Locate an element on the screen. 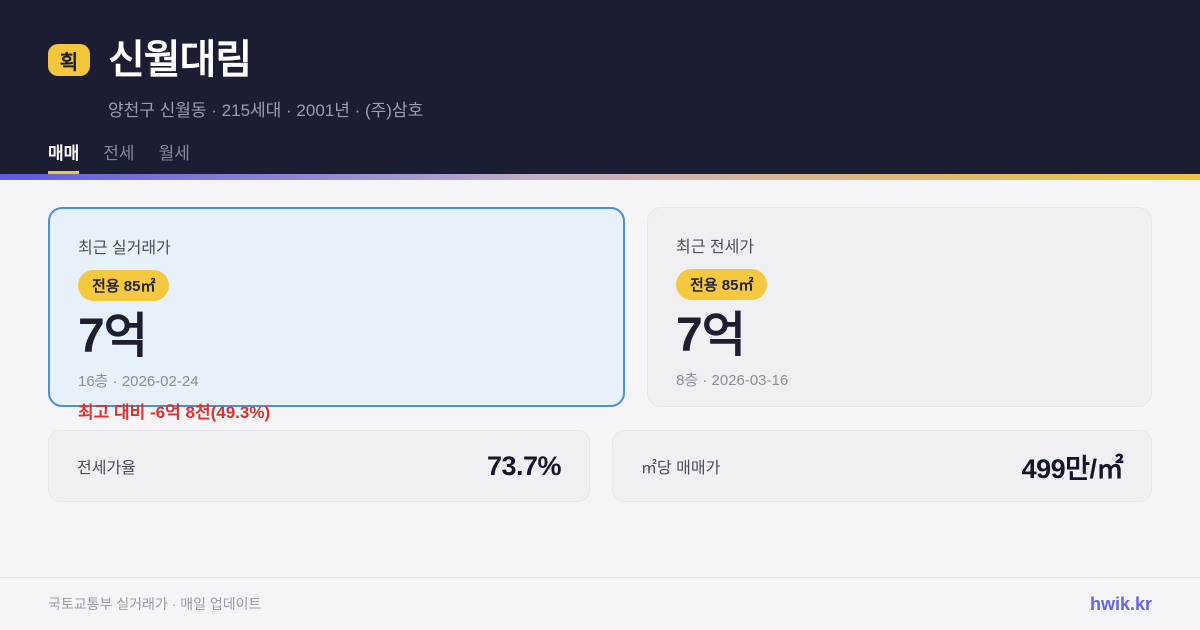  jeonse-ratio-label: 전세가율 is located at coordinates (106, 468).